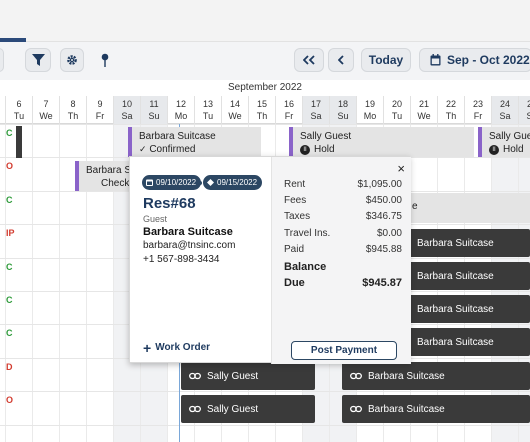  I want to click on fin-label: Fees, so click(295, 200).